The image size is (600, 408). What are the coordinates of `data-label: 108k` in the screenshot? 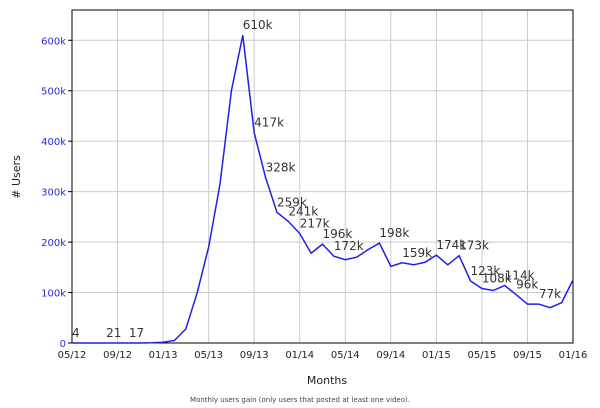 It's located at (497, 279).